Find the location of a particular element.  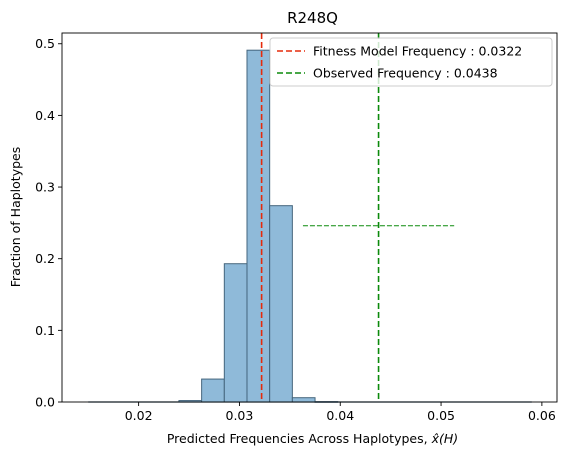

x-tick-label: 0.05 is located at coordinates (441, 415).